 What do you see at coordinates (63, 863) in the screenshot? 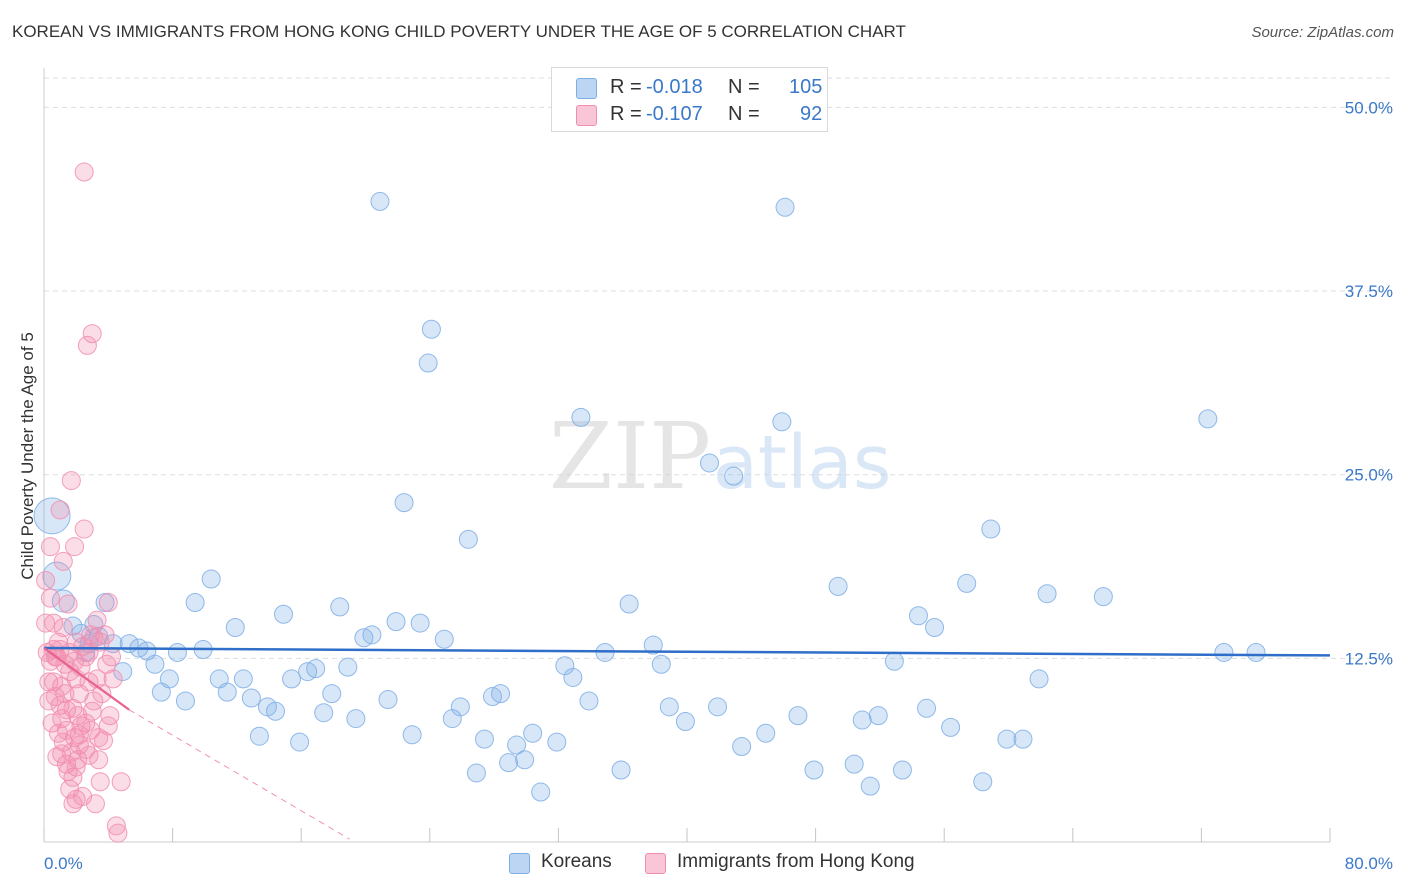
I see `x-tick-label: 0.0%` at bounding box center [63, 863].